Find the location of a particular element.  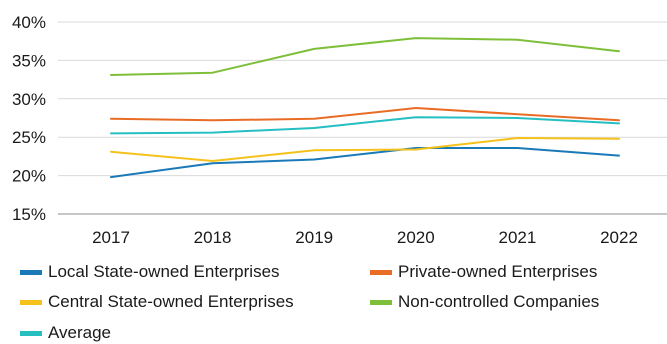

legend-item-average: Average is located at coordinates (65, 333).